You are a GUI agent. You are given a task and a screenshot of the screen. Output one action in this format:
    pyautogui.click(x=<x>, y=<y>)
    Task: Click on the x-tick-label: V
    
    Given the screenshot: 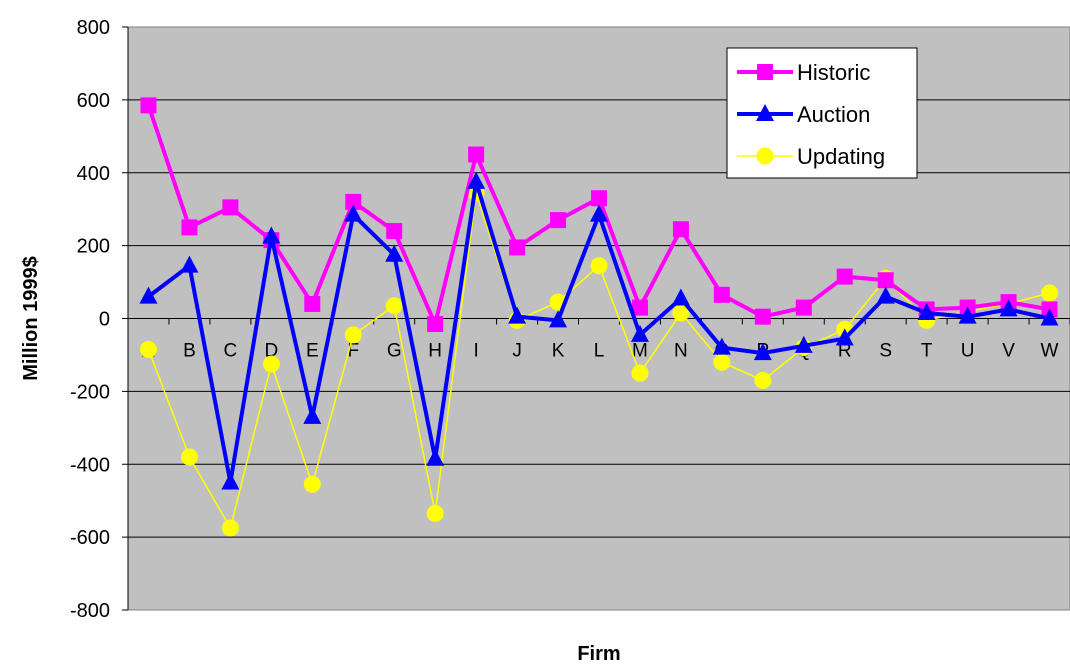 What is the action you would take?
    pyautogui.click(x=1008, y=351)
    